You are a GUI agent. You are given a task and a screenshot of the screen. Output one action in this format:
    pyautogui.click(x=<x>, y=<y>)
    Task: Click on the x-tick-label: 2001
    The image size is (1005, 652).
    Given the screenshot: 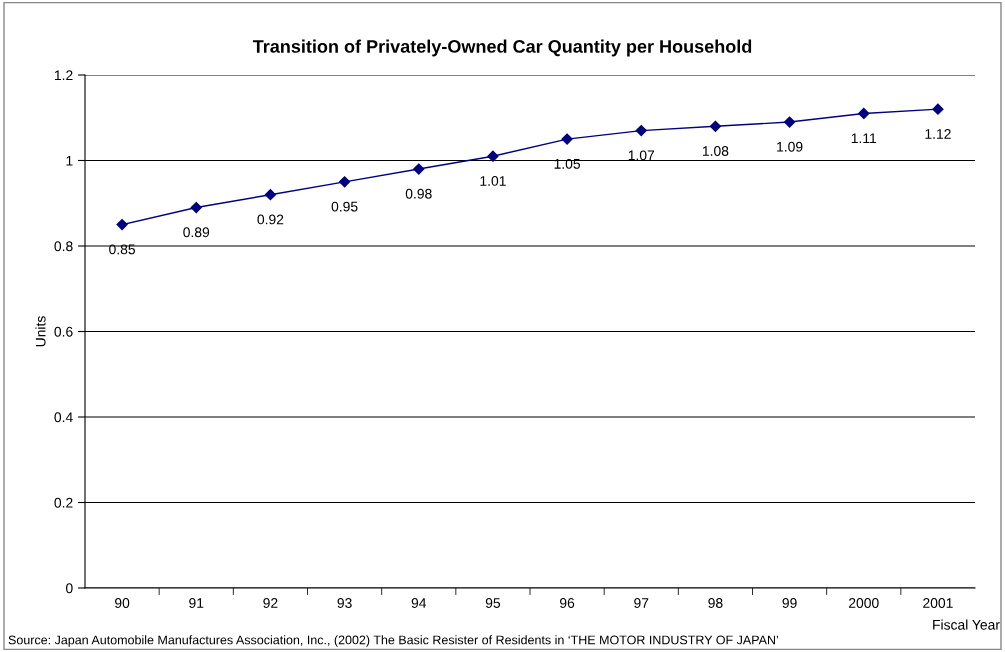 What is the action you would take?
    pyautogui.click(x=938, y=603)
    